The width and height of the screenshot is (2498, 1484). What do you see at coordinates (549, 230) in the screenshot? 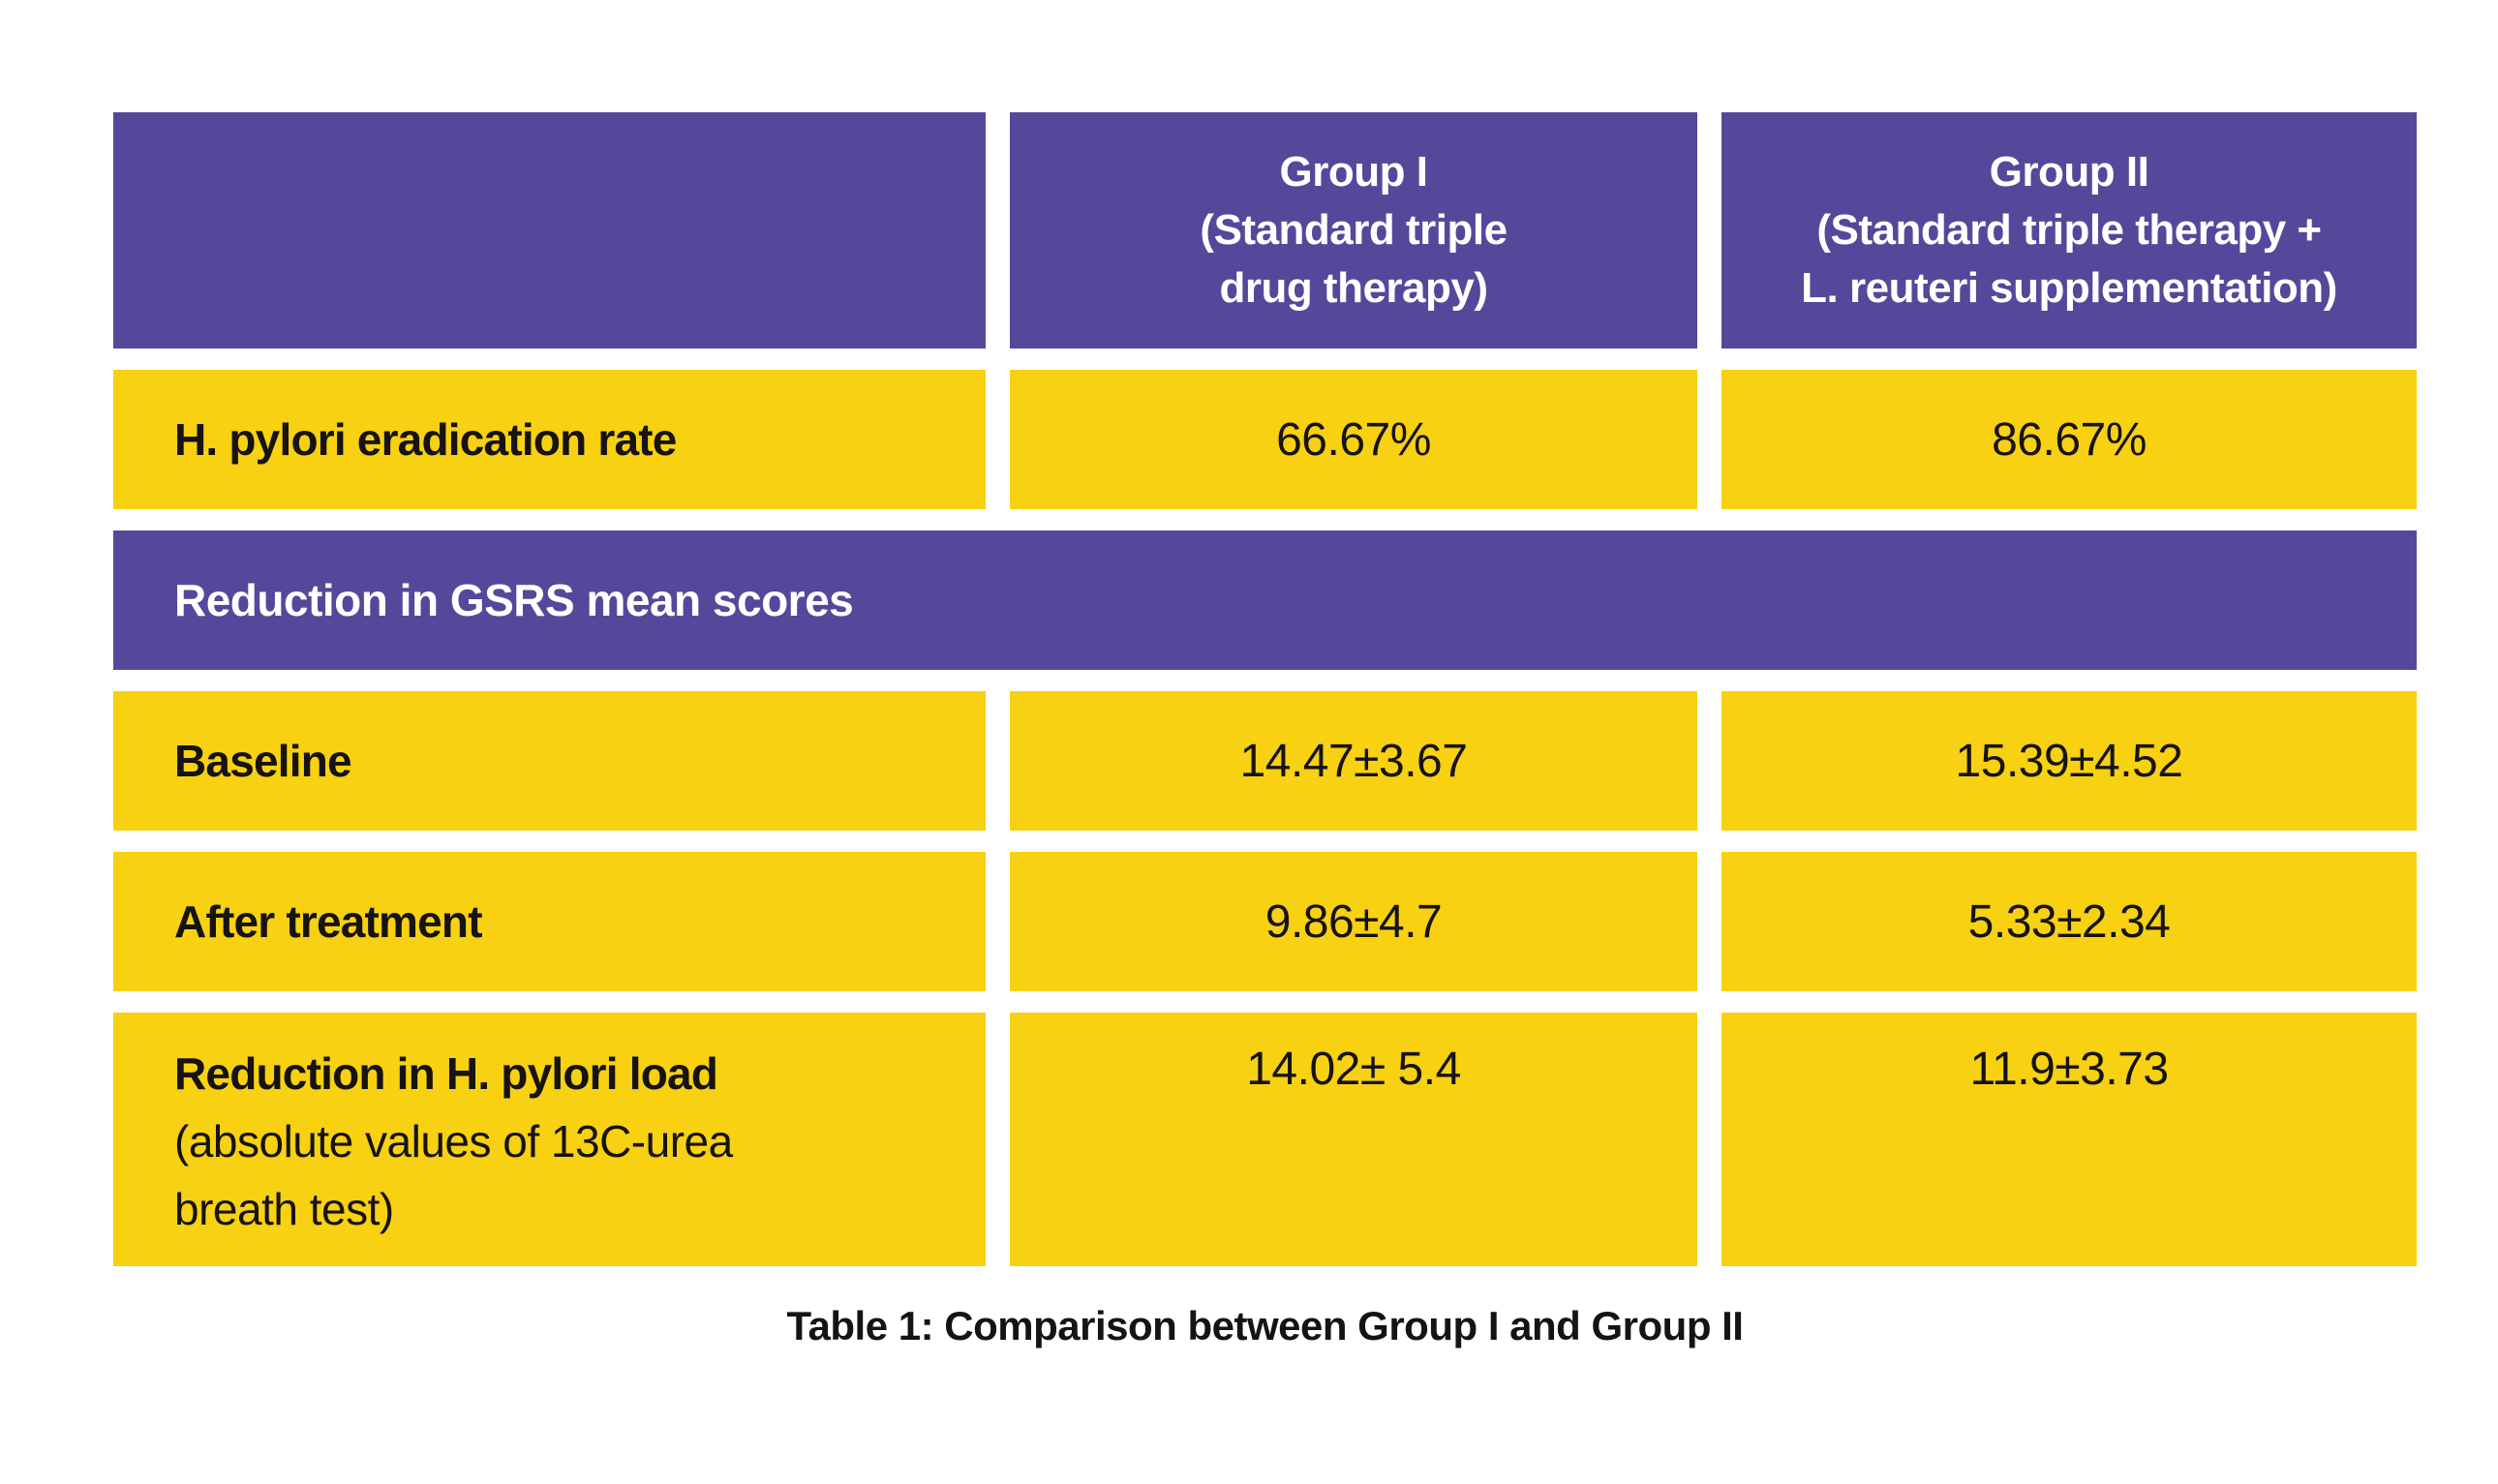
I see `header-corner-cell` at bounding box center [549, 230].